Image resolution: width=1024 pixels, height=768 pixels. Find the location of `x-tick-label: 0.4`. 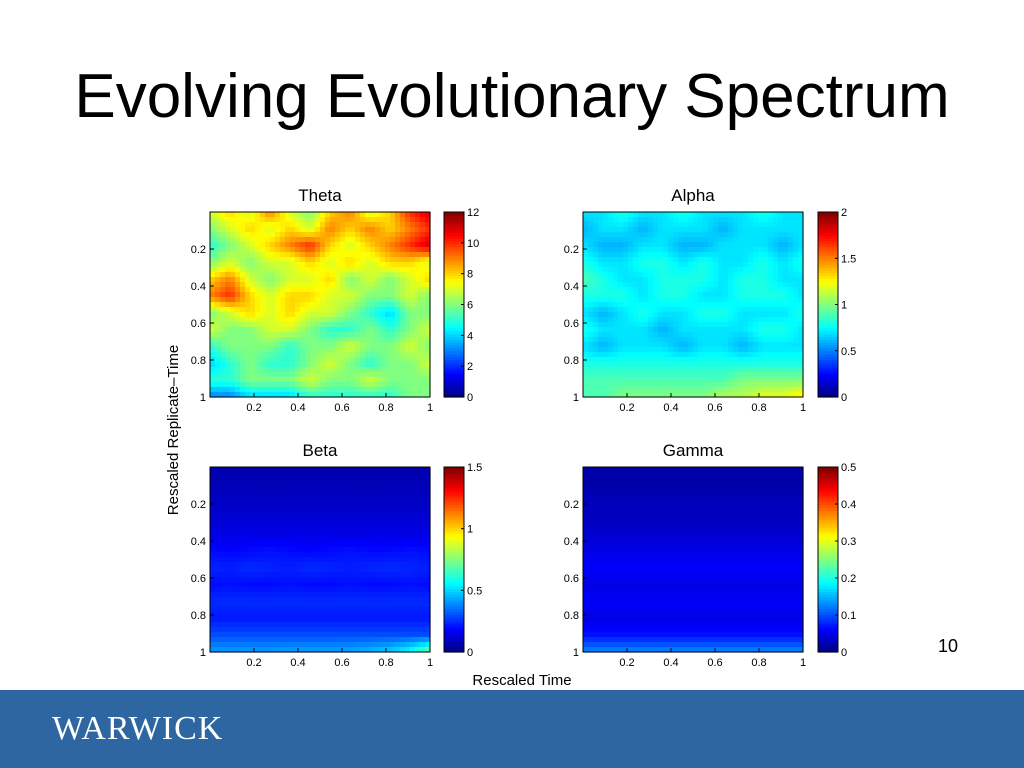

x-tick-label: 0.4 is located at coordinates (670, 408).